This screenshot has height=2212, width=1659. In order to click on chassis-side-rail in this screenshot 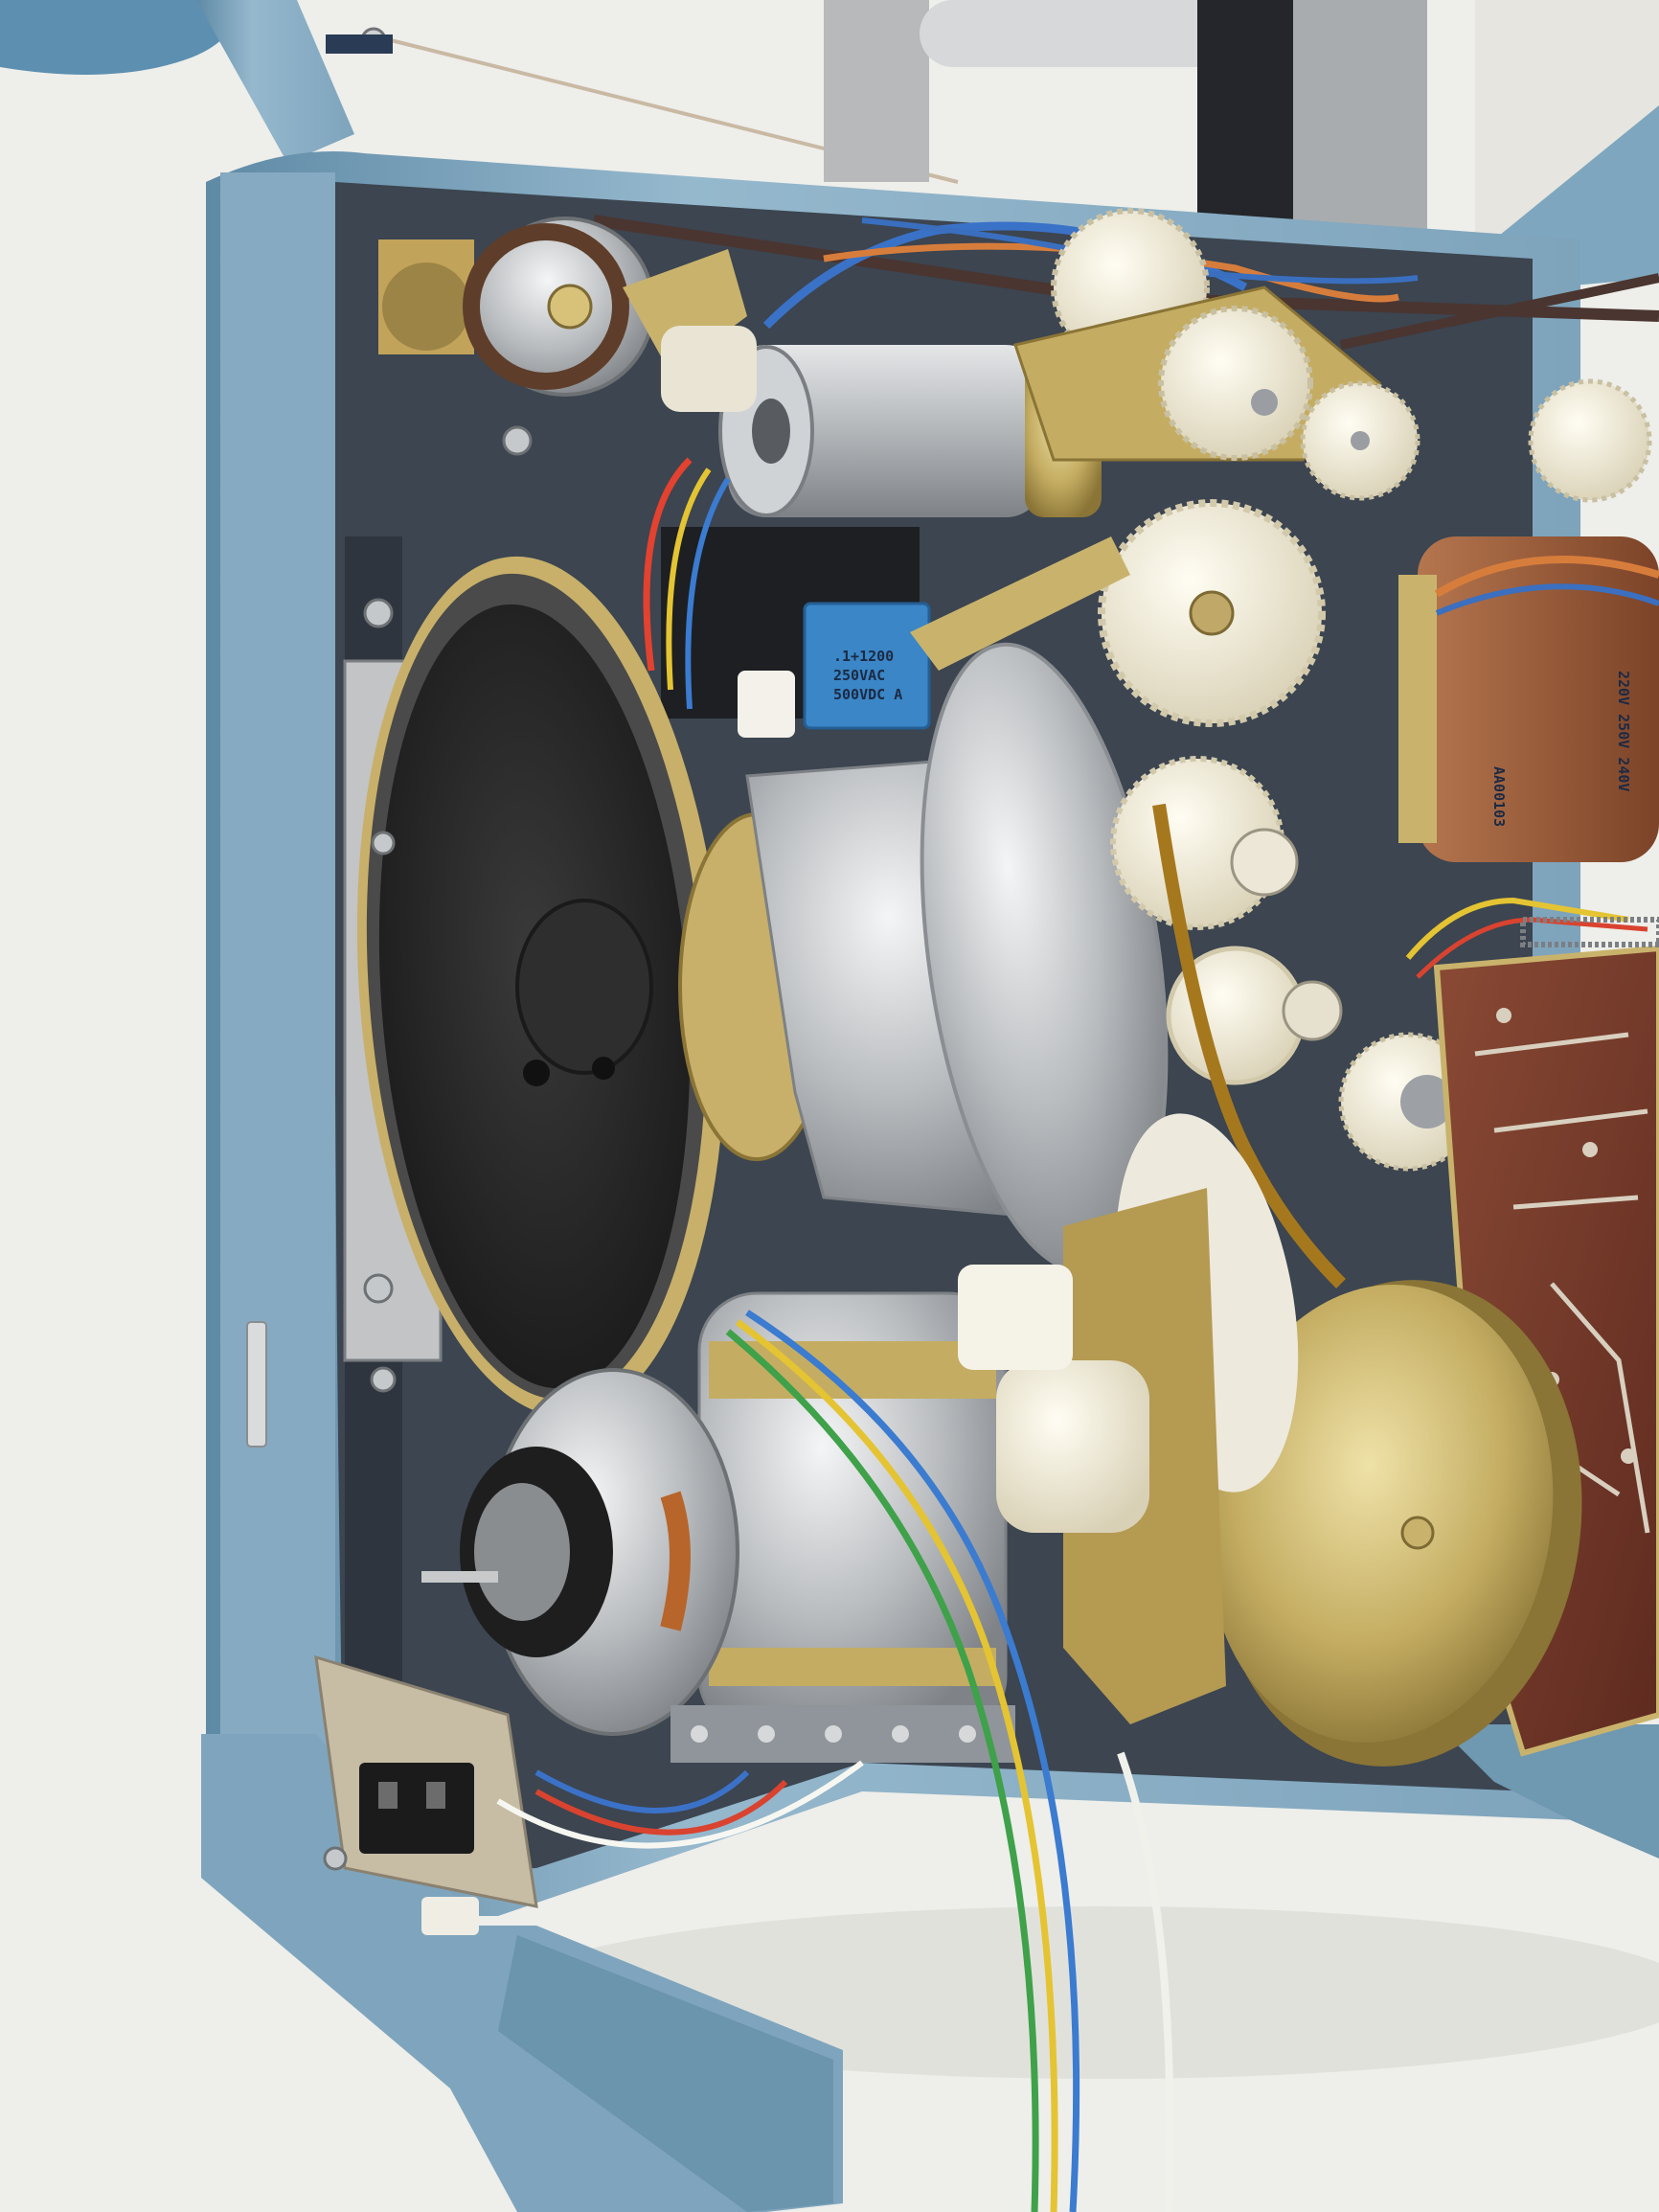, I will do `click(277, 986)`.